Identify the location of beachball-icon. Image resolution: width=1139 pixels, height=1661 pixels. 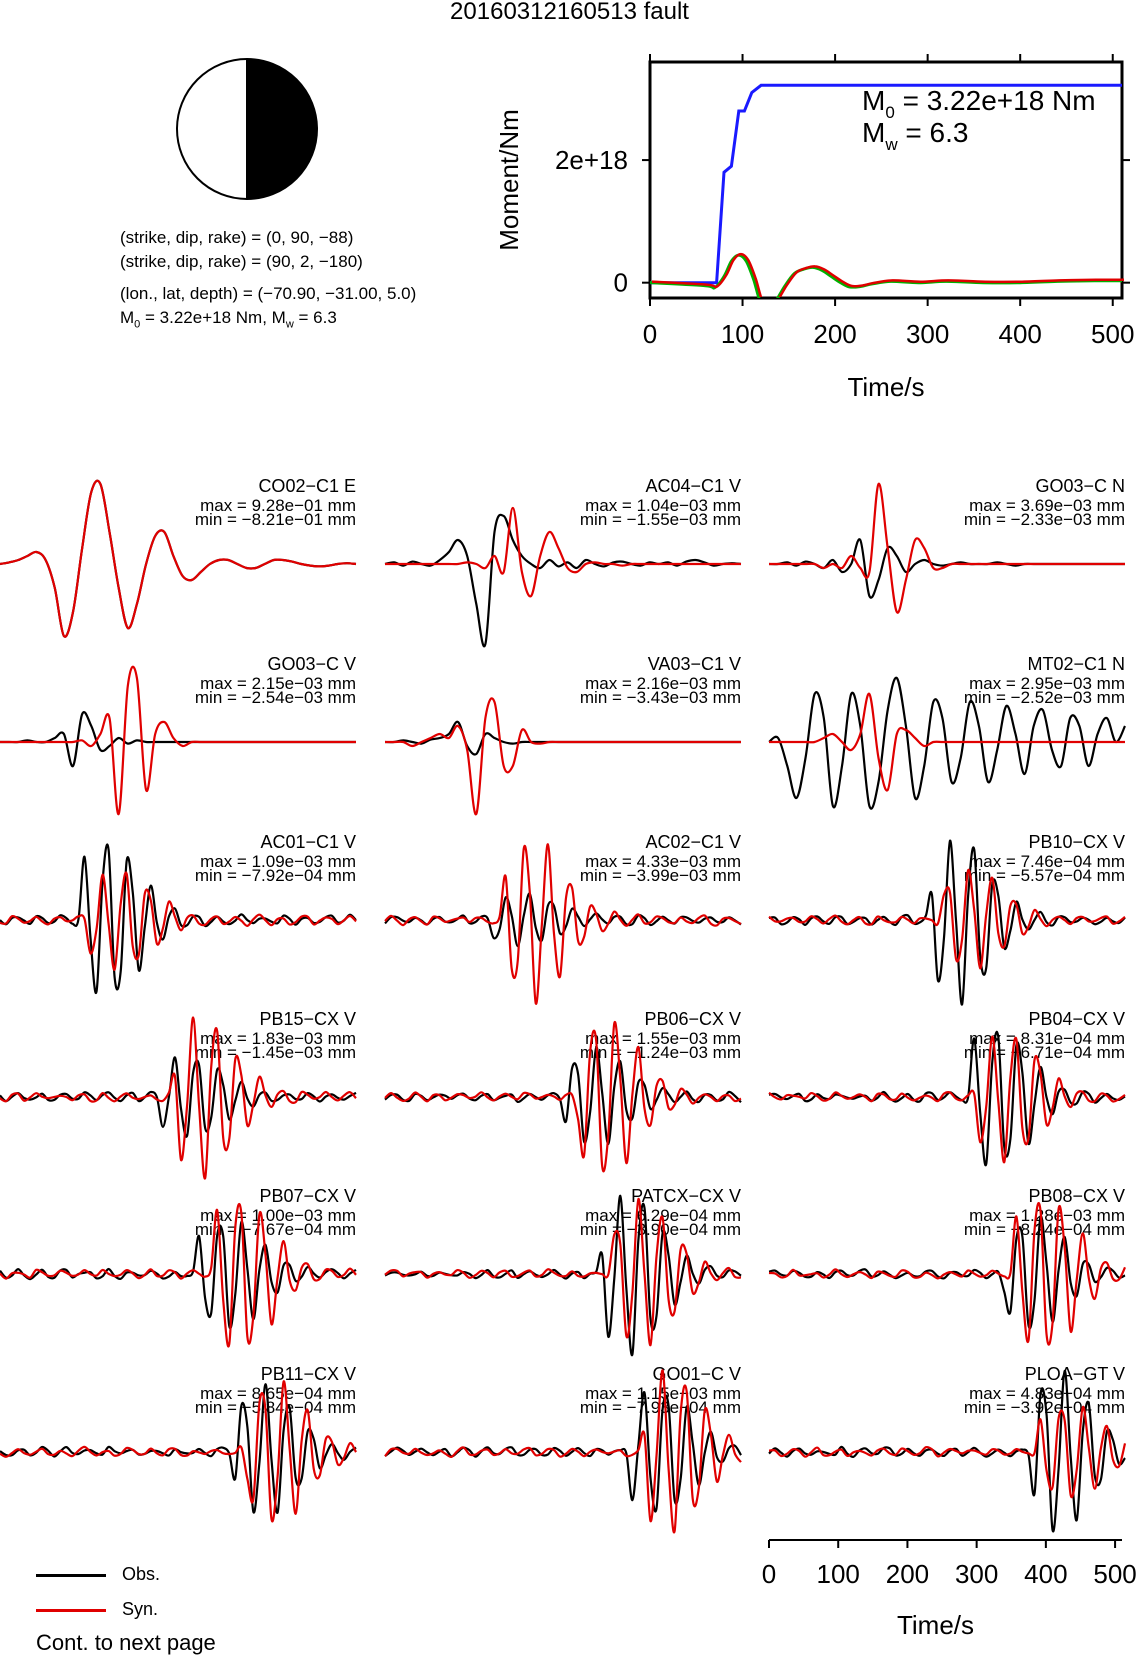
(247, 129).